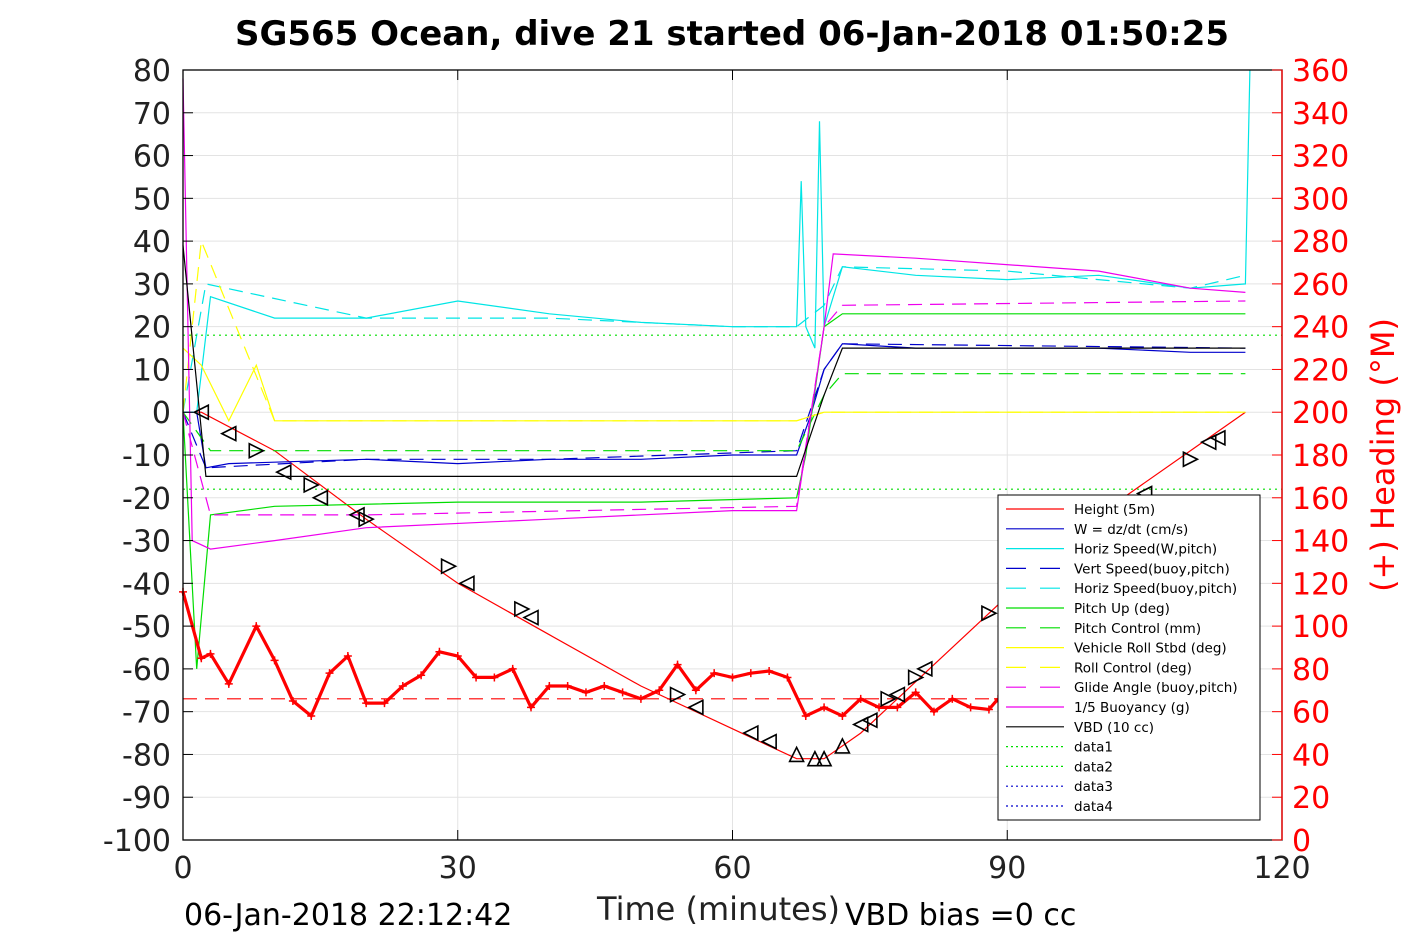  What do you see at coordinates (1320, 499) in the screenshot?
I see `y2-tick-label: 160` at bounding box center [1320, 499].